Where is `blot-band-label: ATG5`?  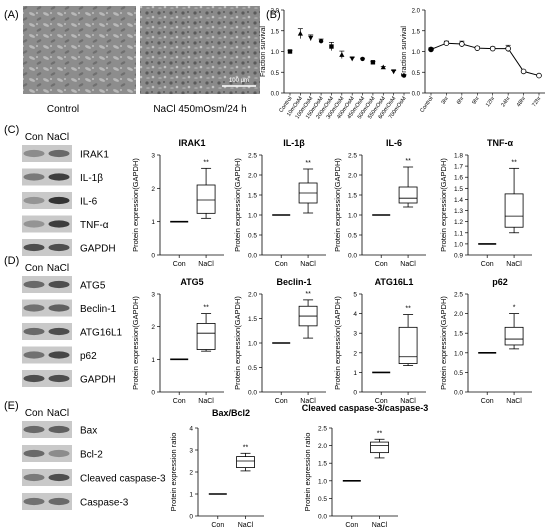
blot-band-label: ATG5 is located at coordinates (93, 286).